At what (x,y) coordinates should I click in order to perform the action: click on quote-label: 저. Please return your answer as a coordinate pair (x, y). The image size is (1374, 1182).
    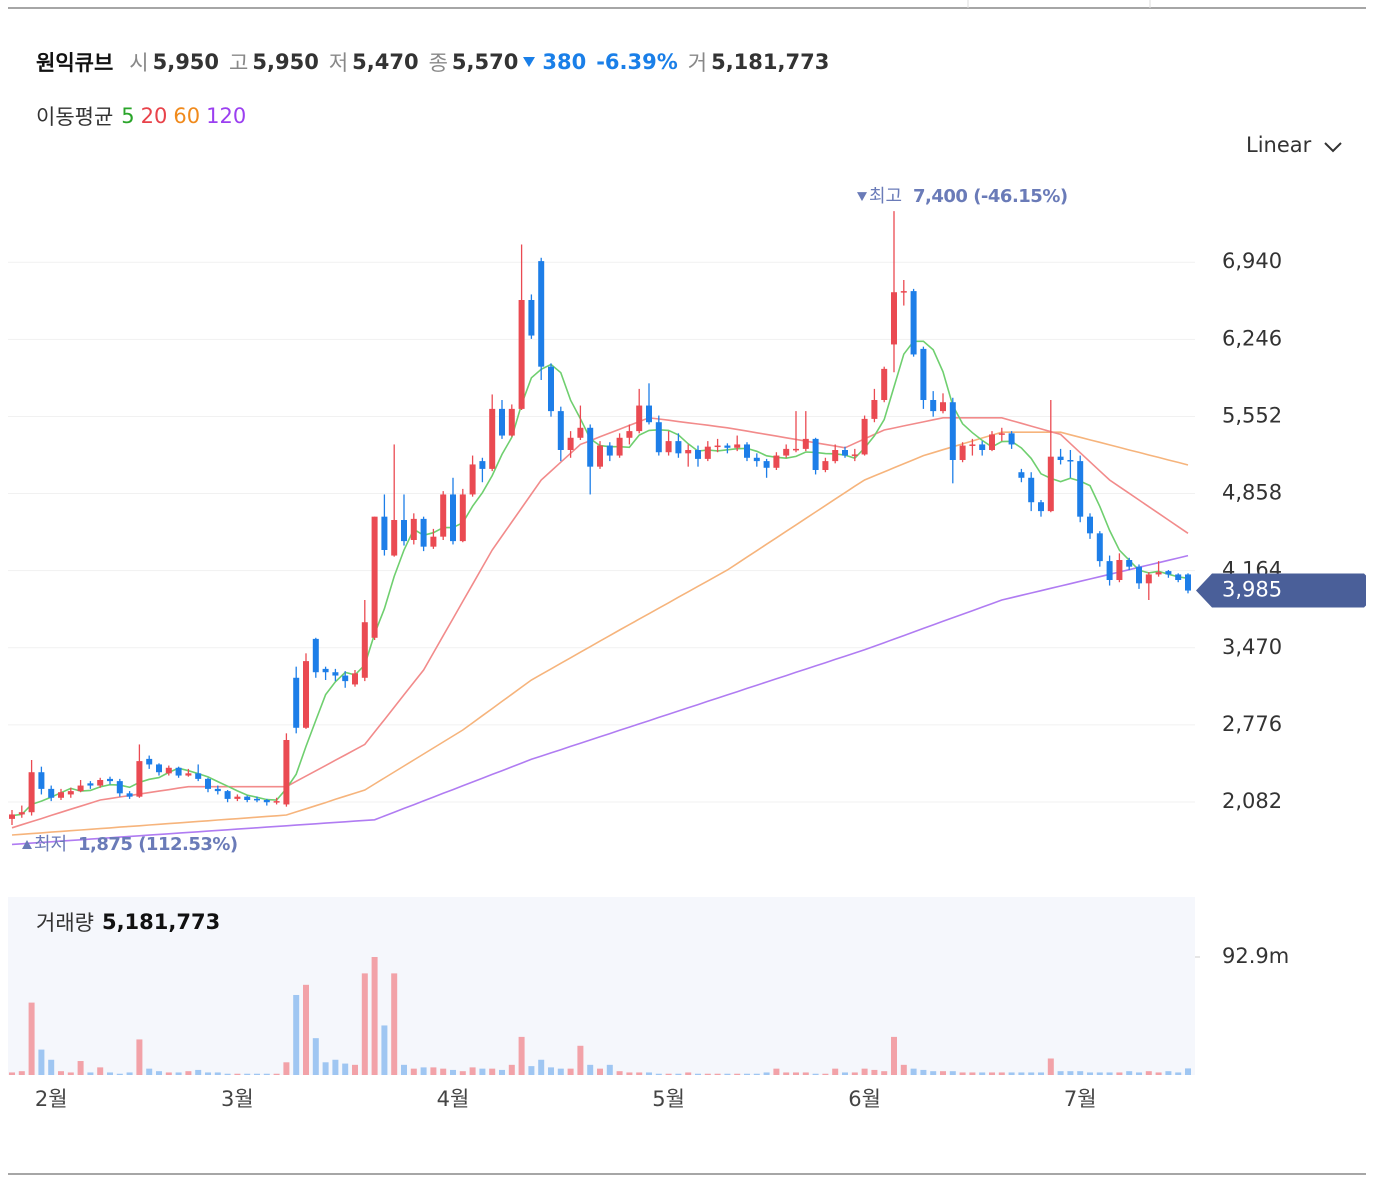
    Looking at the image, I should click on (338, 63).